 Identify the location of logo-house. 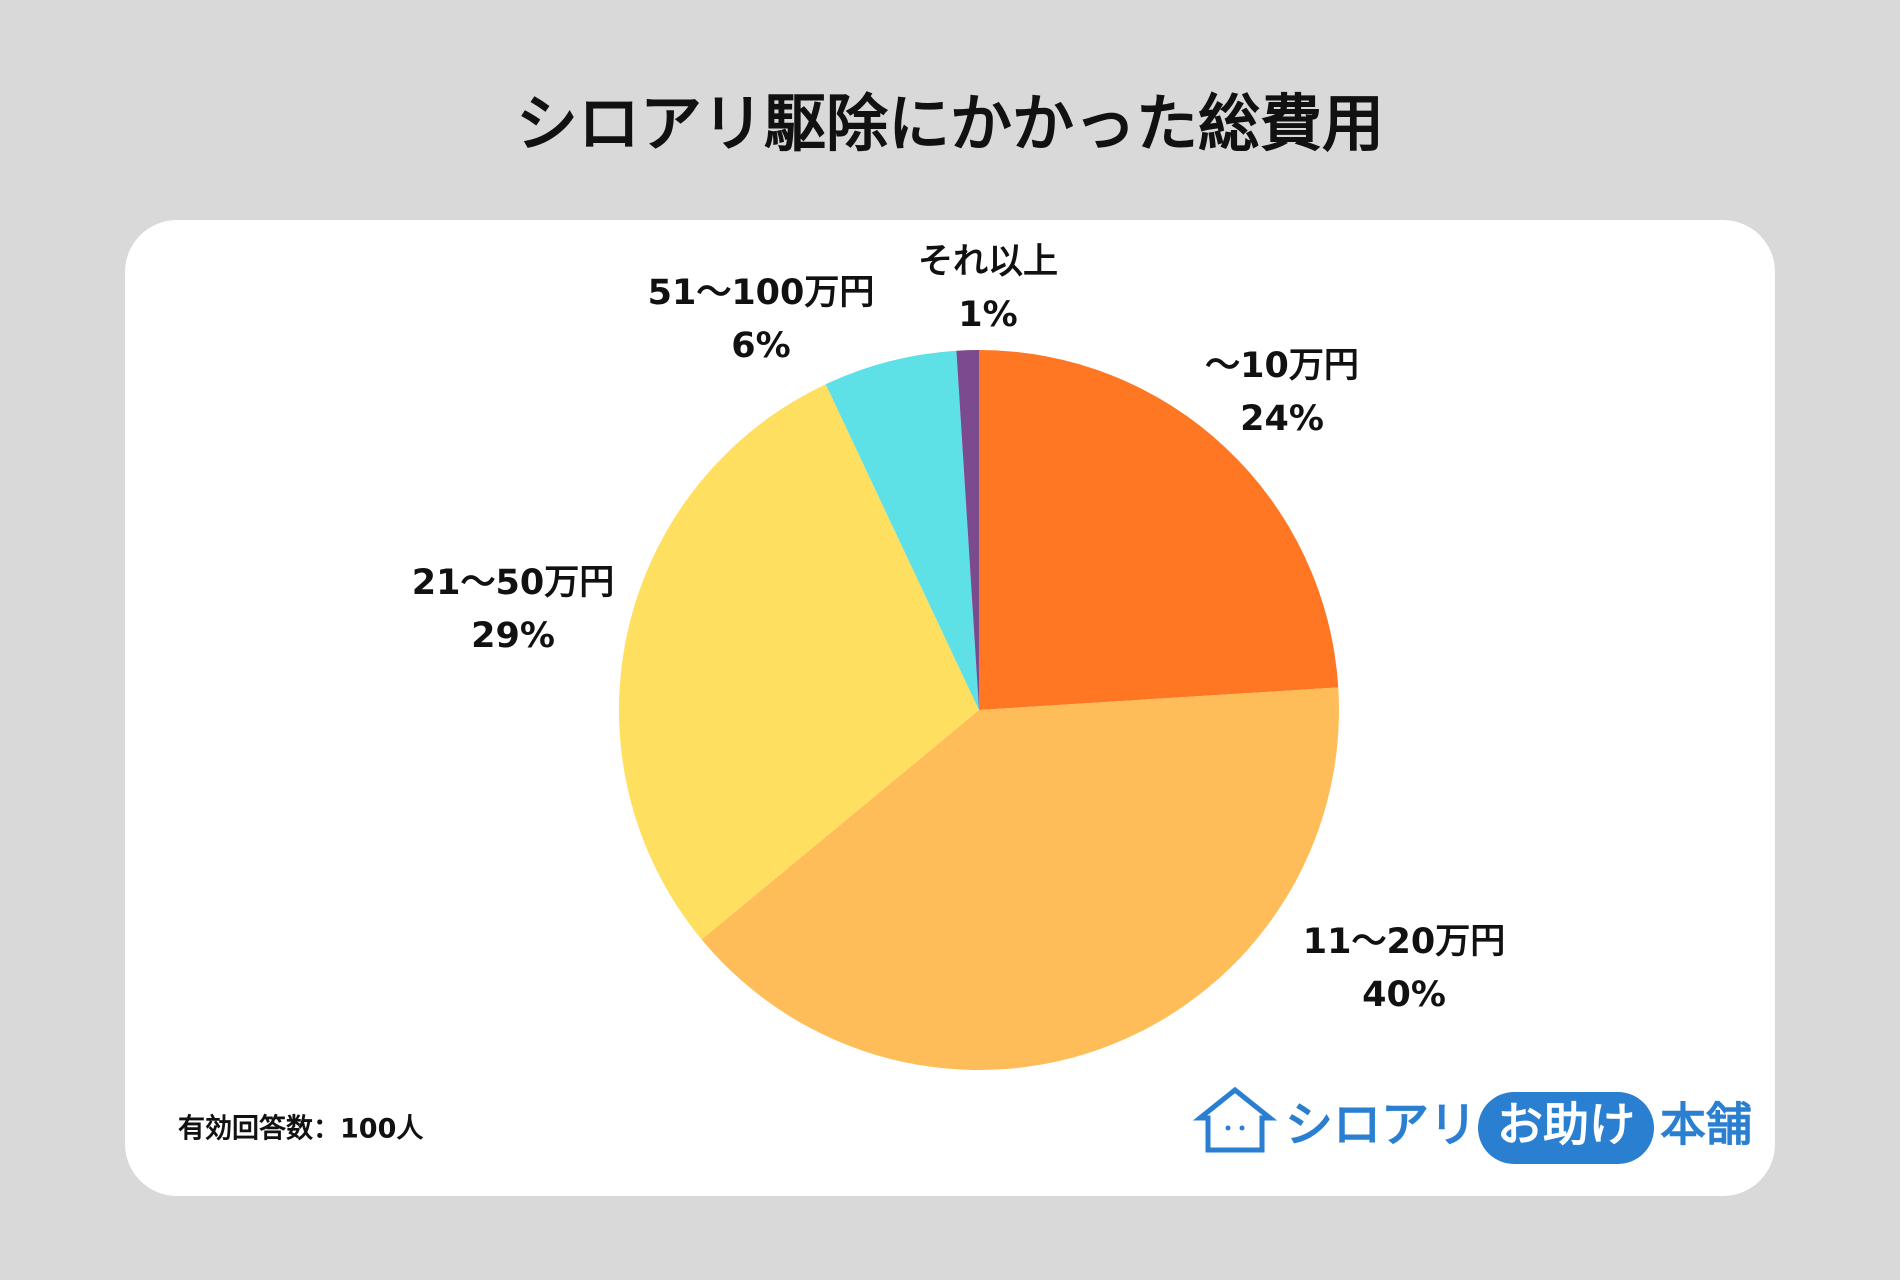
(1235, 1119).